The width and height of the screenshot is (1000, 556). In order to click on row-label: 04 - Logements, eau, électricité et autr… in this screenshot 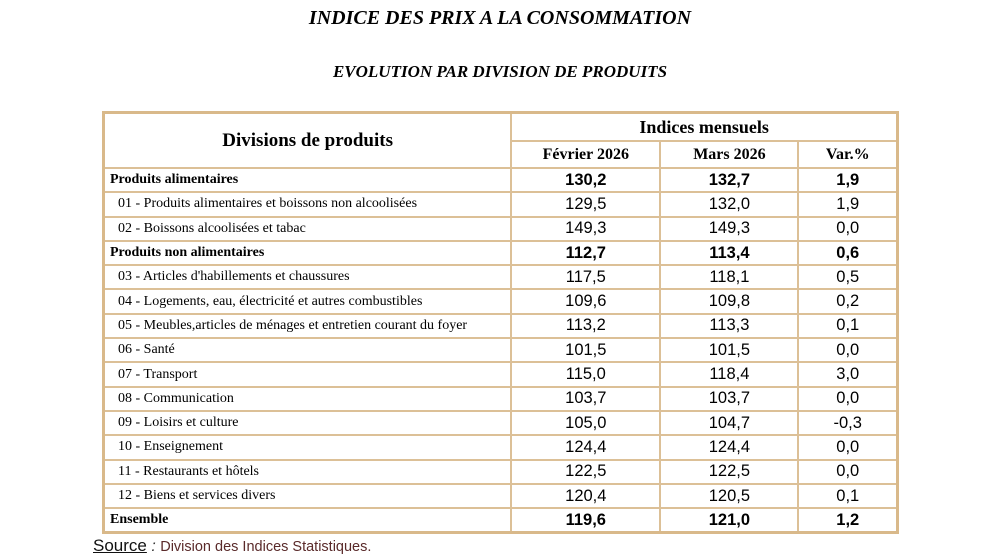, I will do `click(307, 301)`.